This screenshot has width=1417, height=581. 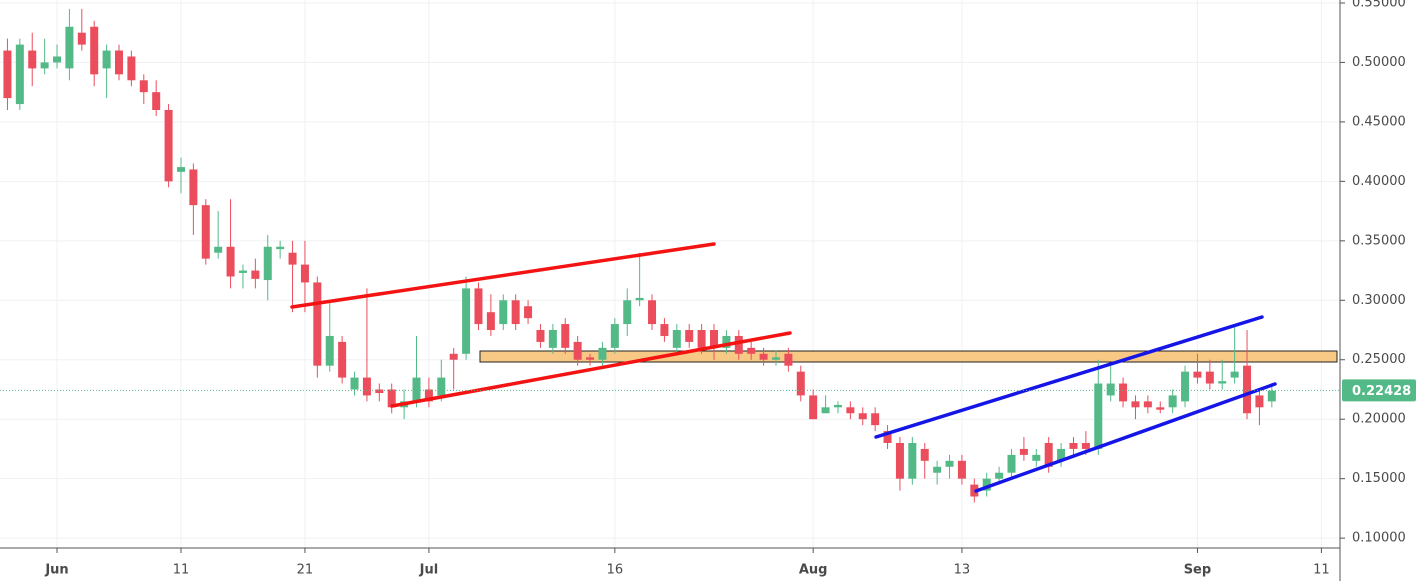 I want to click on y-tick-label: 0.20000, so click(x=1379, y=419).